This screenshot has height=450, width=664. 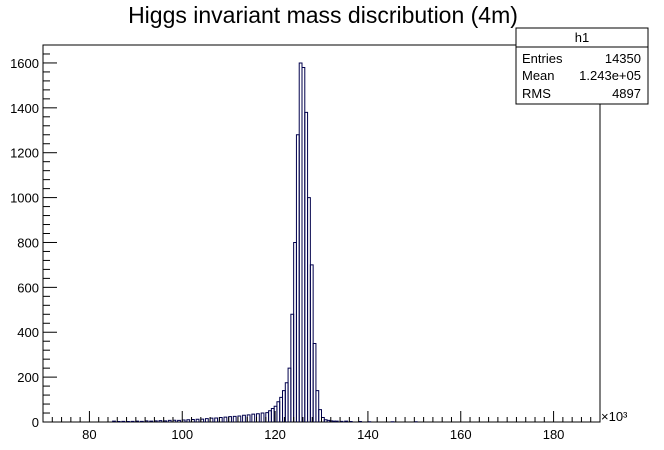 What do you see at coordinates (536, 93) in the screenshot?
I see `stats-rms-label: RMS` at bounding box center [536, 93].